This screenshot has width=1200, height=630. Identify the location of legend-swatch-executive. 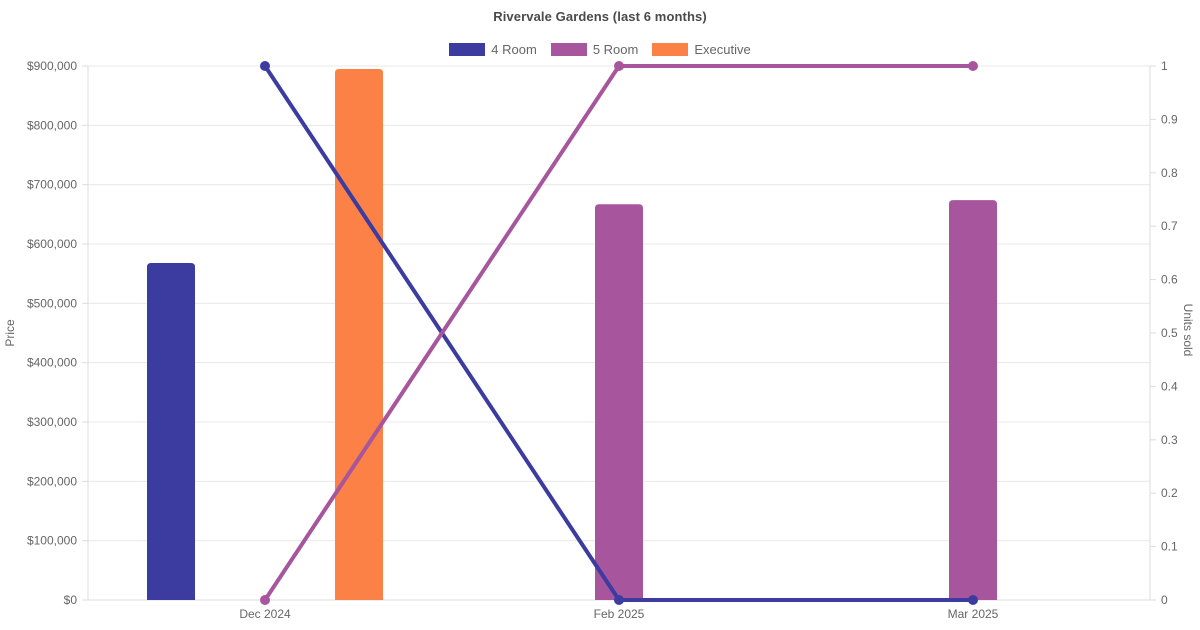
(670, 49).